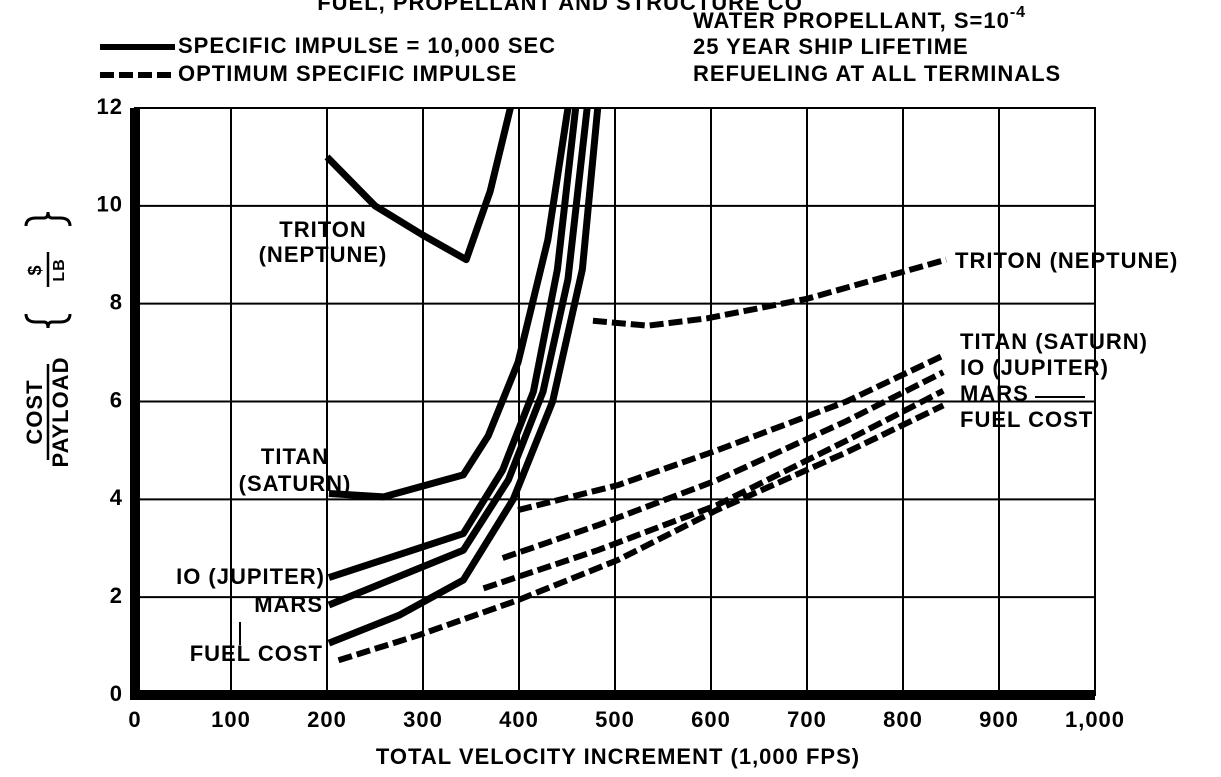 This screenshot has width=1221, height=777. Describe the element at coordinates (110, 204) in the screenshot. I see `y-tick-label: 10` at that location.